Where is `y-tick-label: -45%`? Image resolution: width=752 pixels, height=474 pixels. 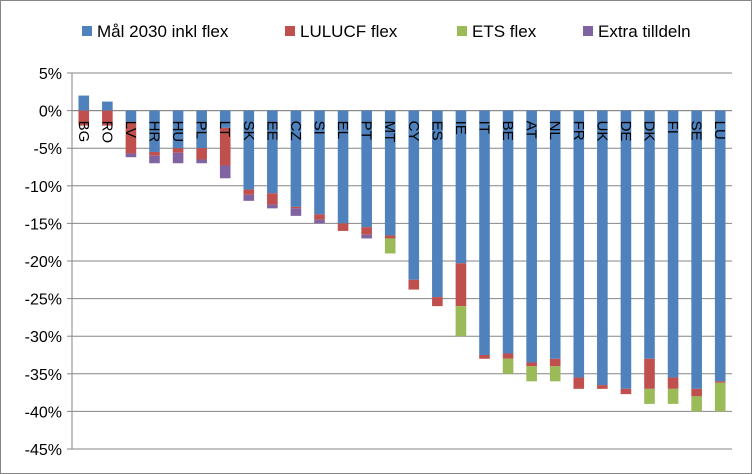
y-tick-label: -45% is located at coordinates (43, 450).